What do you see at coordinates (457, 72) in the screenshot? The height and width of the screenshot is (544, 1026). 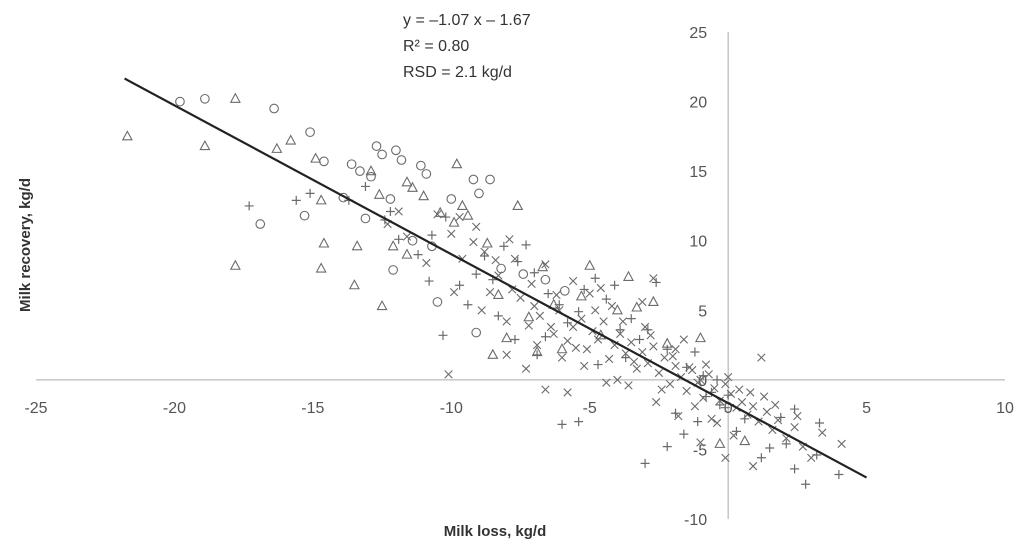 I see `rsd-label: RSD = 2.1 kg/d` at bounding box center [457, 72].